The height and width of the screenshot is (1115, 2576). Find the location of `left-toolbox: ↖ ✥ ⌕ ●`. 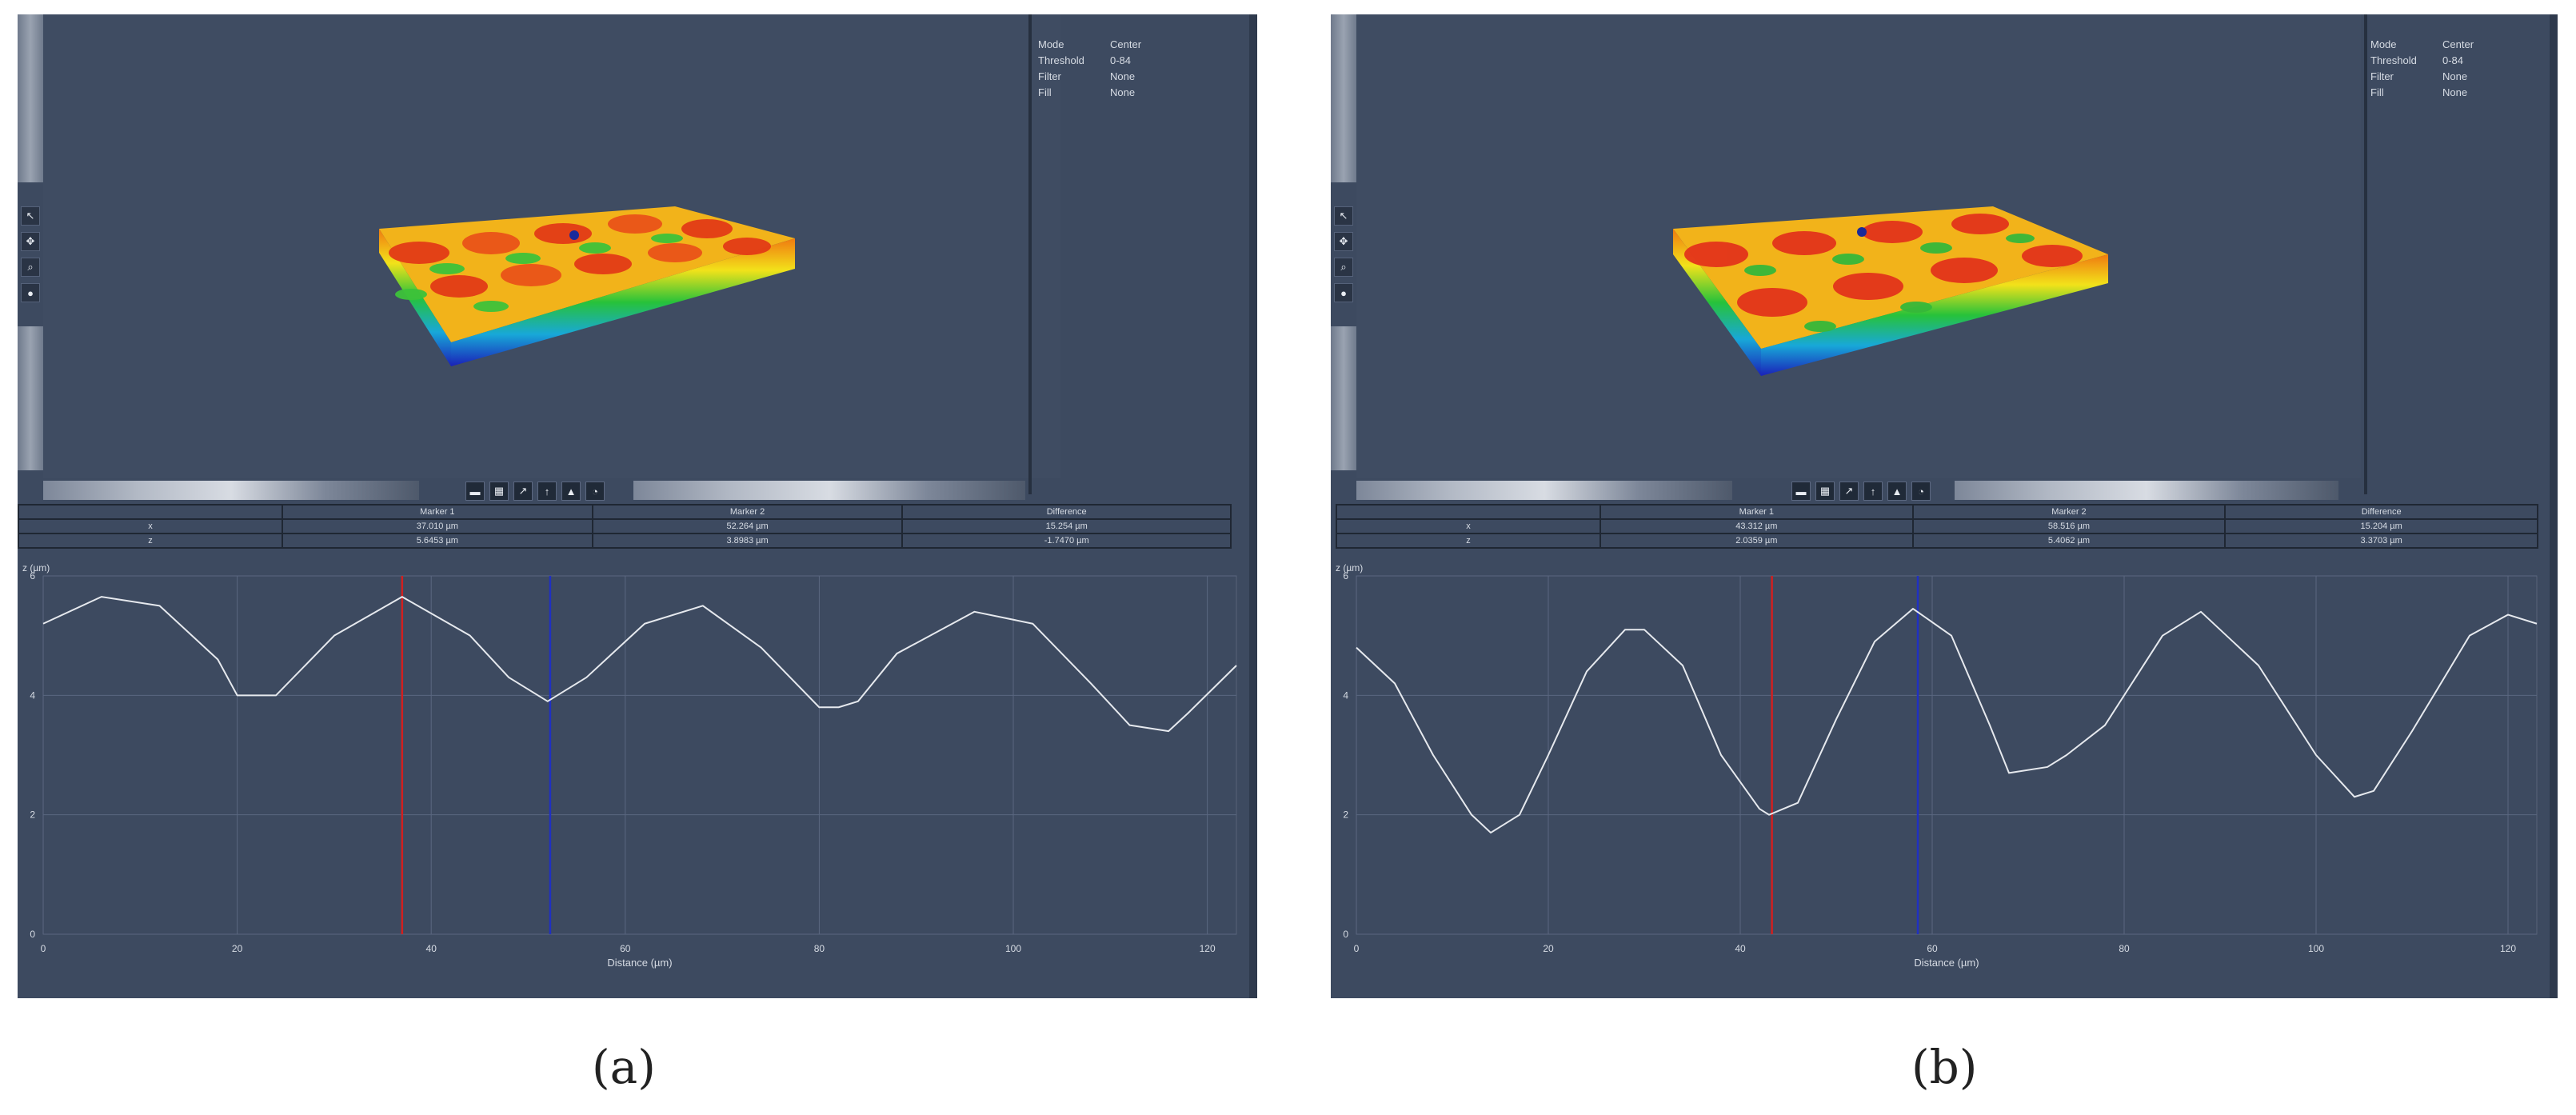

left-toolbox: ↖ ✥ ⌕ ● is located at coordinates (30, 254).